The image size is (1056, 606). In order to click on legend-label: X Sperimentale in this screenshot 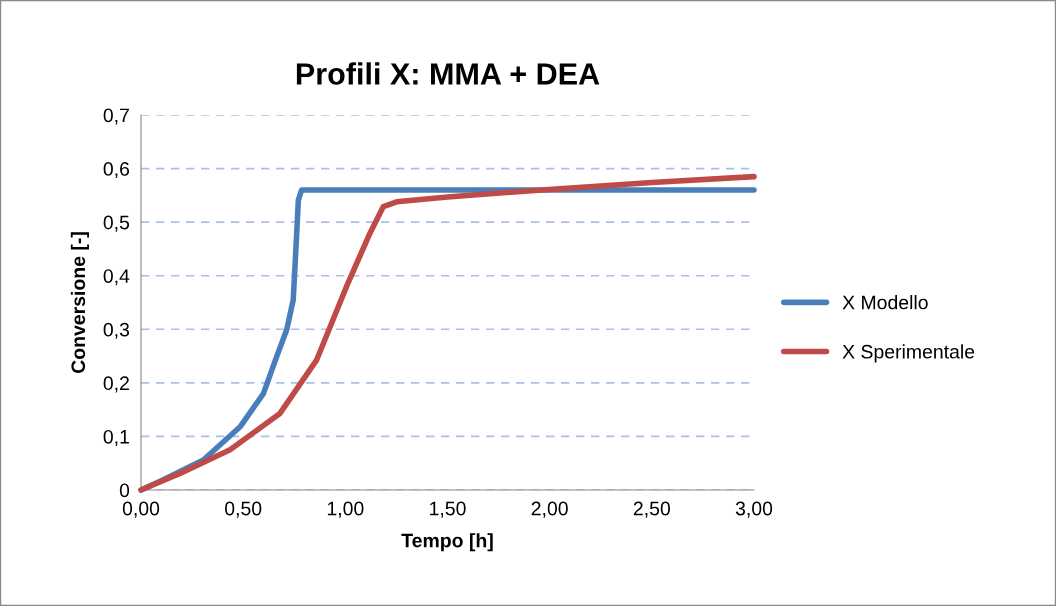, I will do `click(908, 353)`.